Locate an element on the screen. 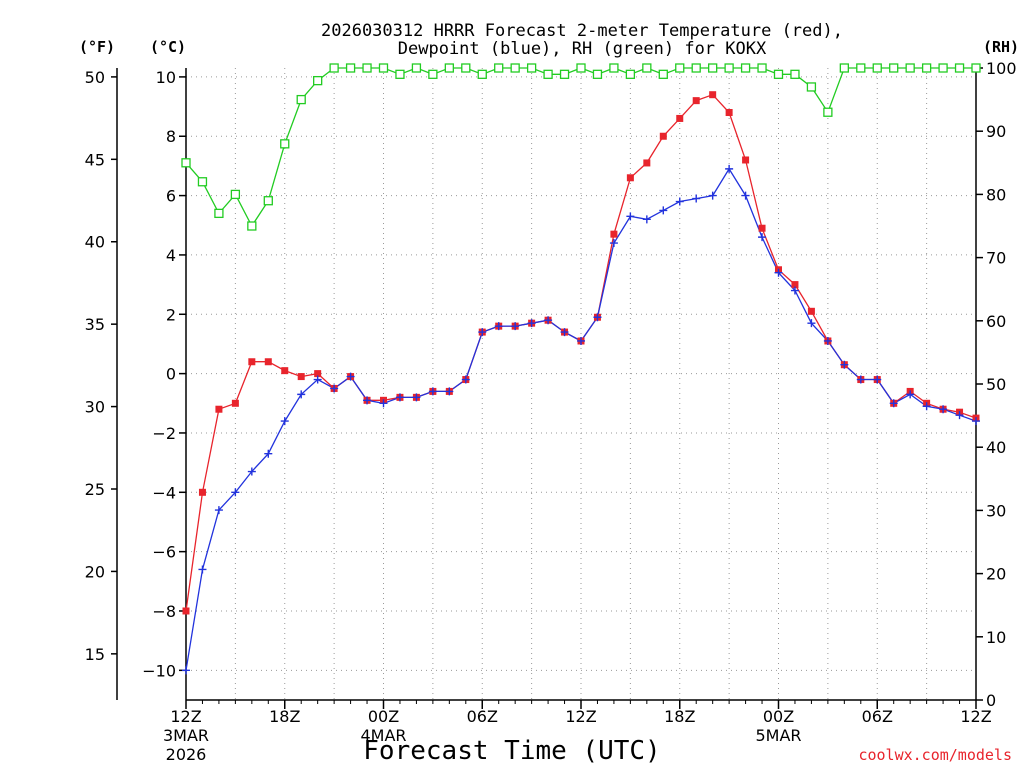  celsius-tick-label: −2 is located at coordinates (164, 433).